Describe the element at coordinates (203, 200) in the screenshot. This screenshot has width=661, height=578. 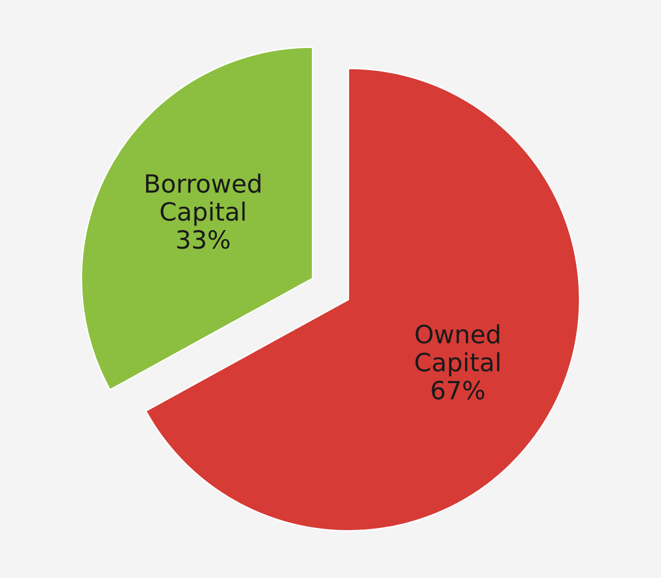
I see `slice-label: Borrowed Capital` at that location.